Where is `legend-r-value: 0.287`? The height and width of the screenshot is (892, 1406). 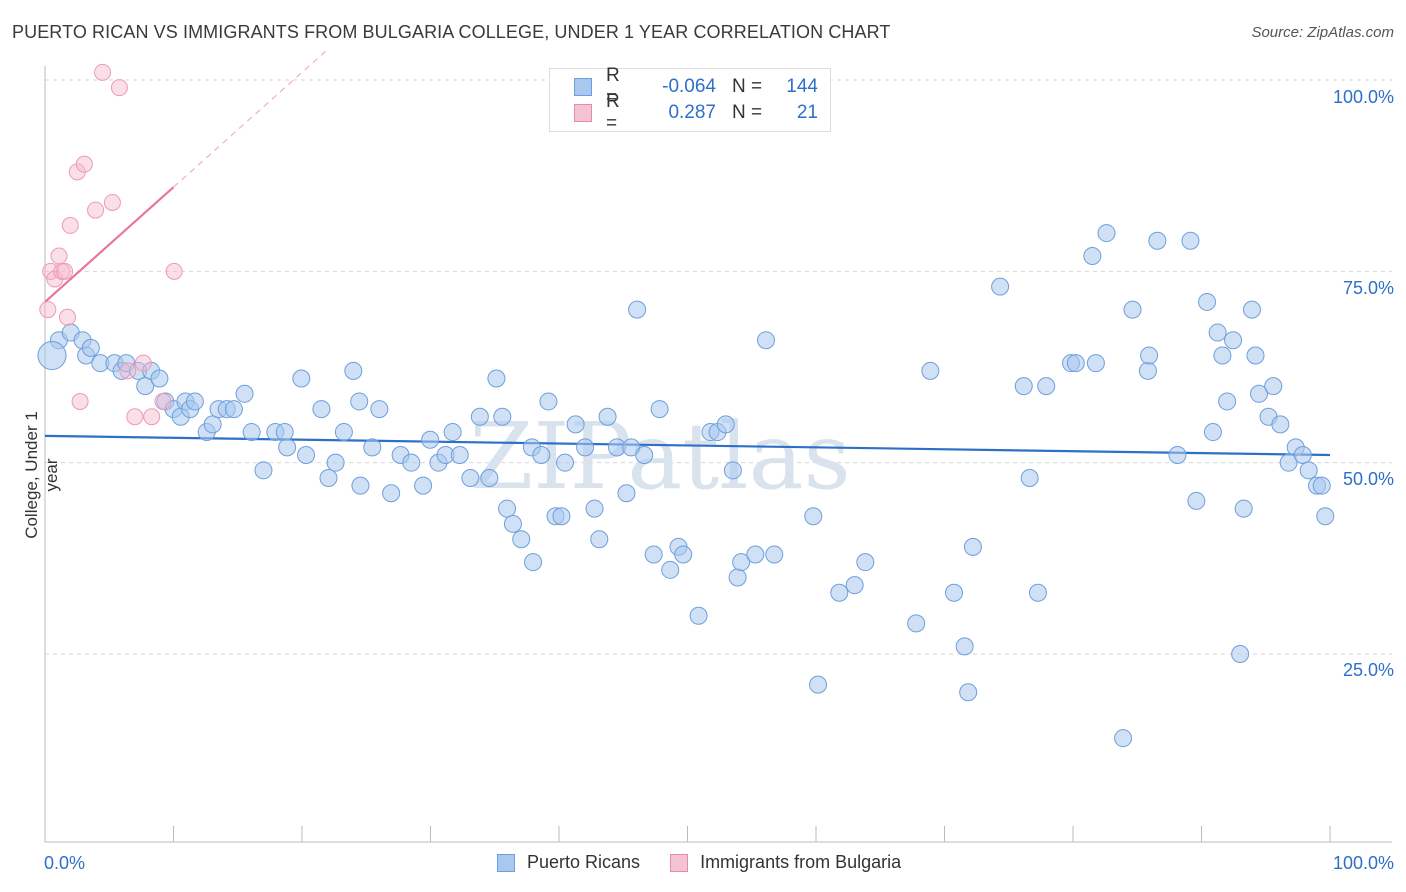
legend-r-value: 0.287 is located at coordinates (692, 112).